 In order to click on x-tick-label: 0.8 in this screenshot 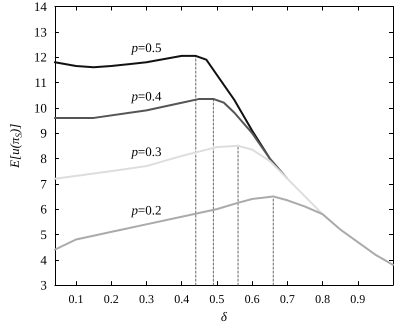, I will do `click(322, 299)`.